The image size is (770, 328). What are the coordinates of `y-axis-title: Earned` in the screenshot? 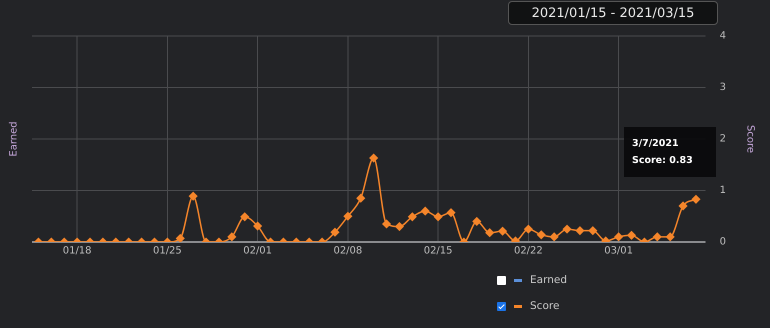 It's located at (14, 139).